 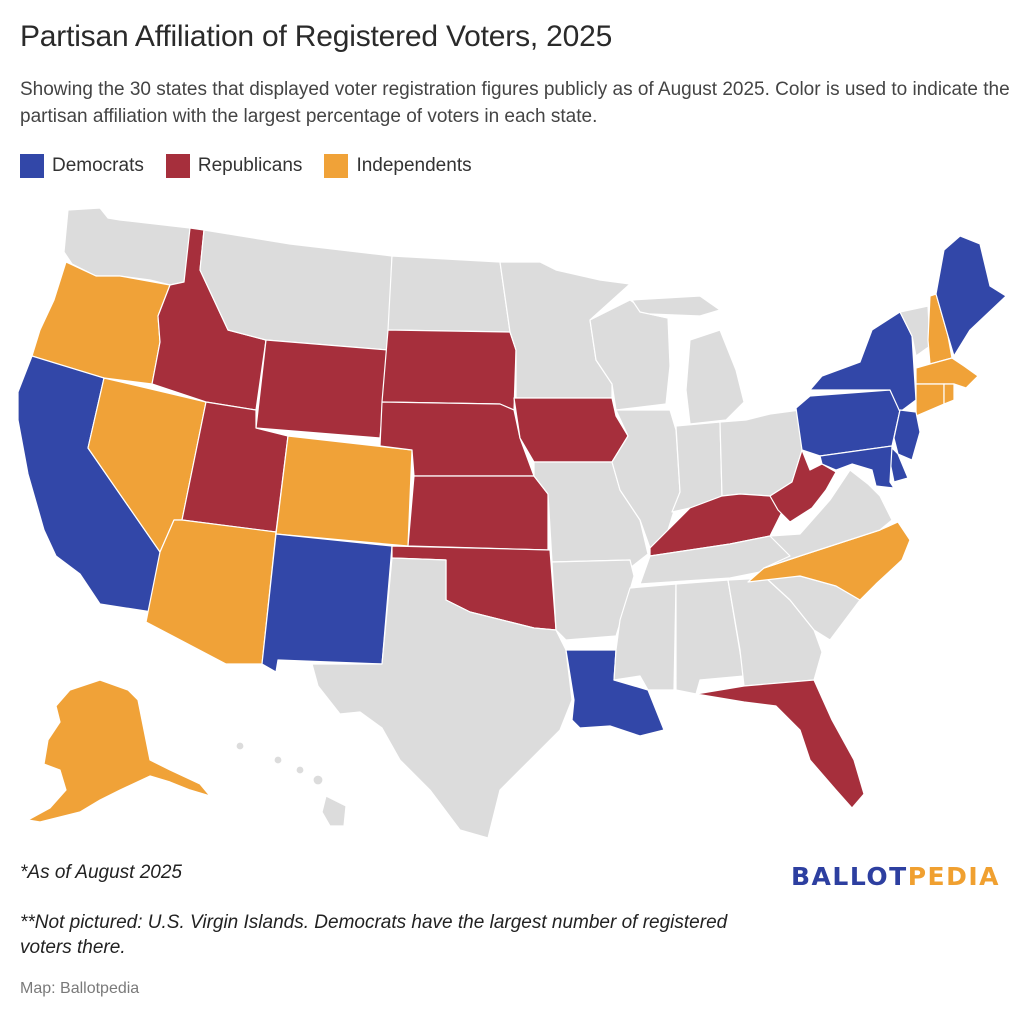 I want to click on state-SD, so click(x=449, y=370).